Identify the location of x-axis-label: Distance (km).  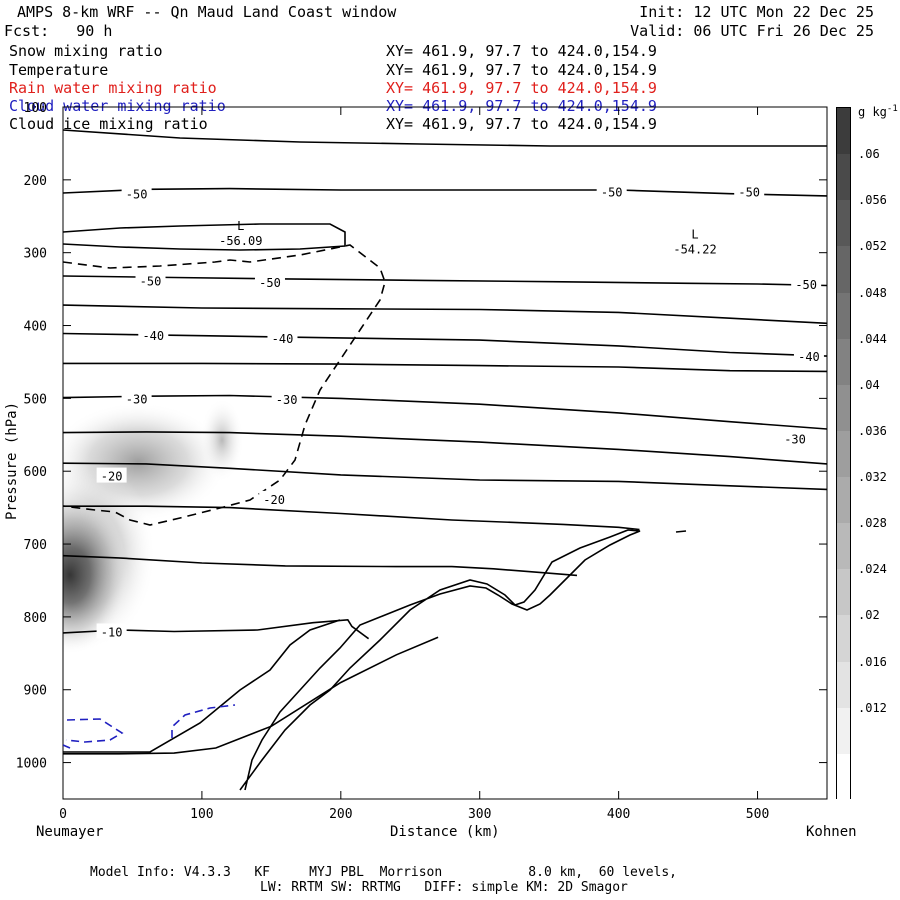
(445, 832).